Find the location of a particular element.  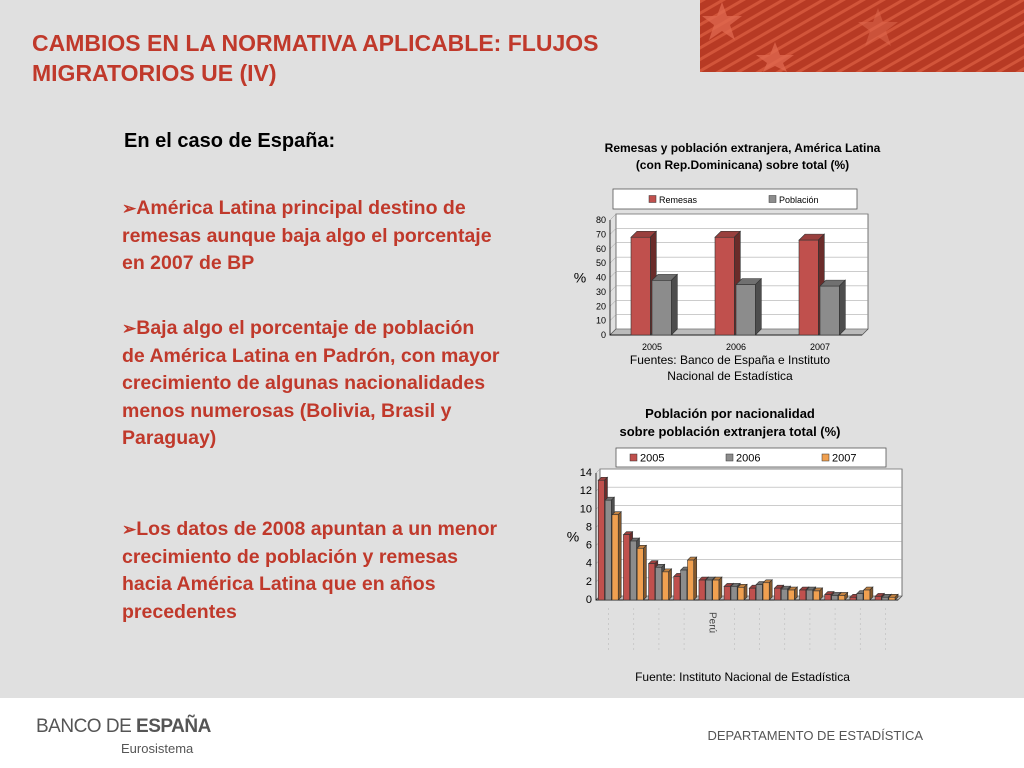

banner-flag-image is located at coordinates (862, 36).